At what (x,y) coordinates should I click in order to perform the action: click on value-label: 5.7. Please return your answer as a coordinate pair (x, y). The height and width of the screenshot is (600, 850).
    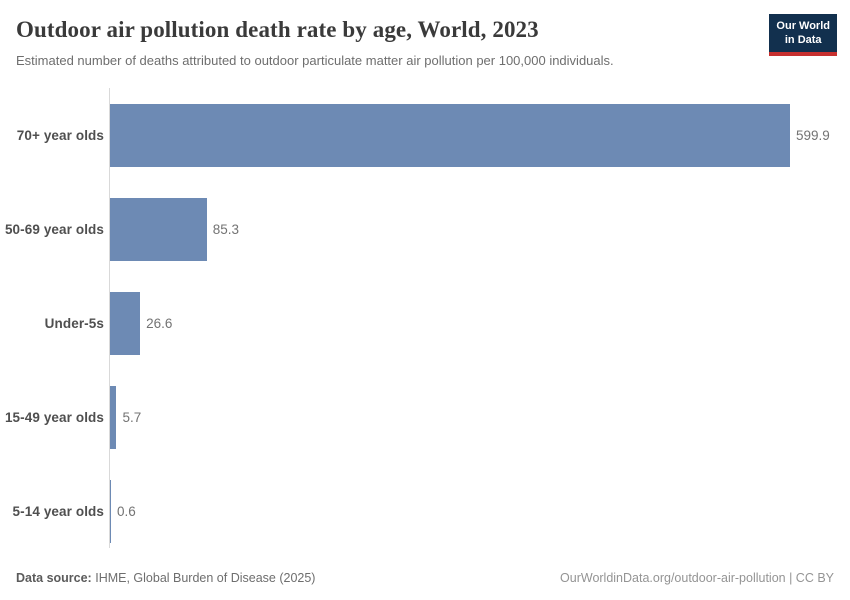
    Looking at the image, I should click on (132, 417).